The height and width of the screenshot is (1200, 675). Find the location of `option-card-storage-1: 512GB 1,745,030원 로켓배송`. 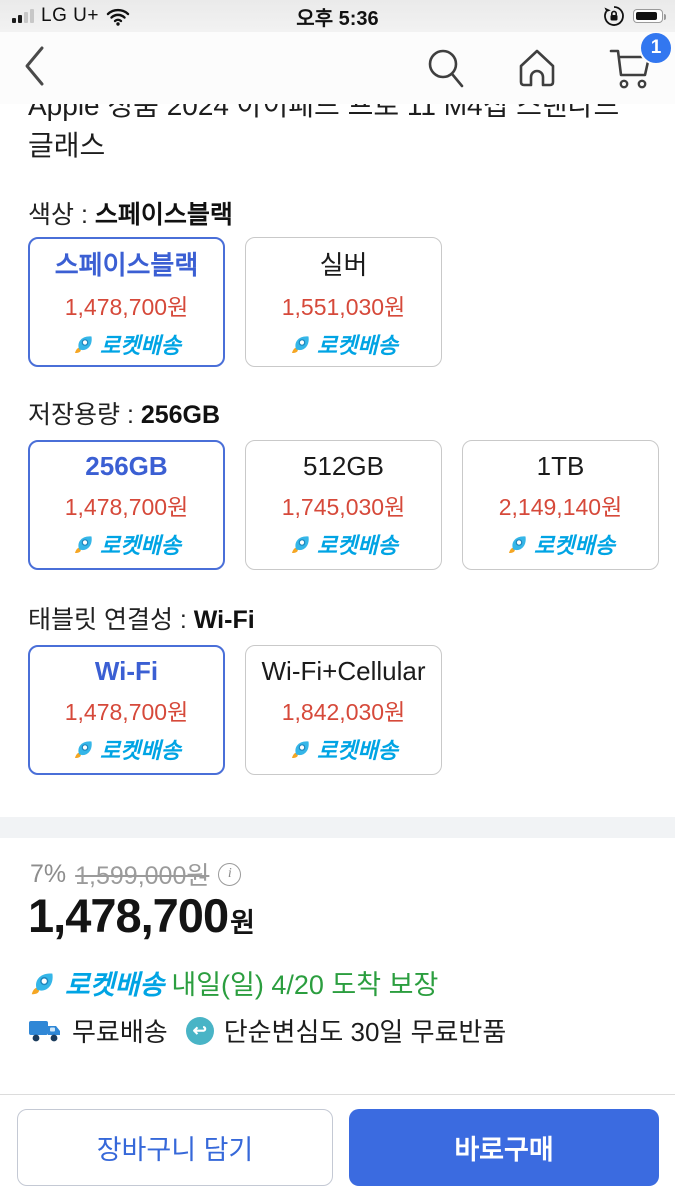

option-card-storage-1: 512GB 1,745,030원 로켓배송 is located at coordinates (343, 505).